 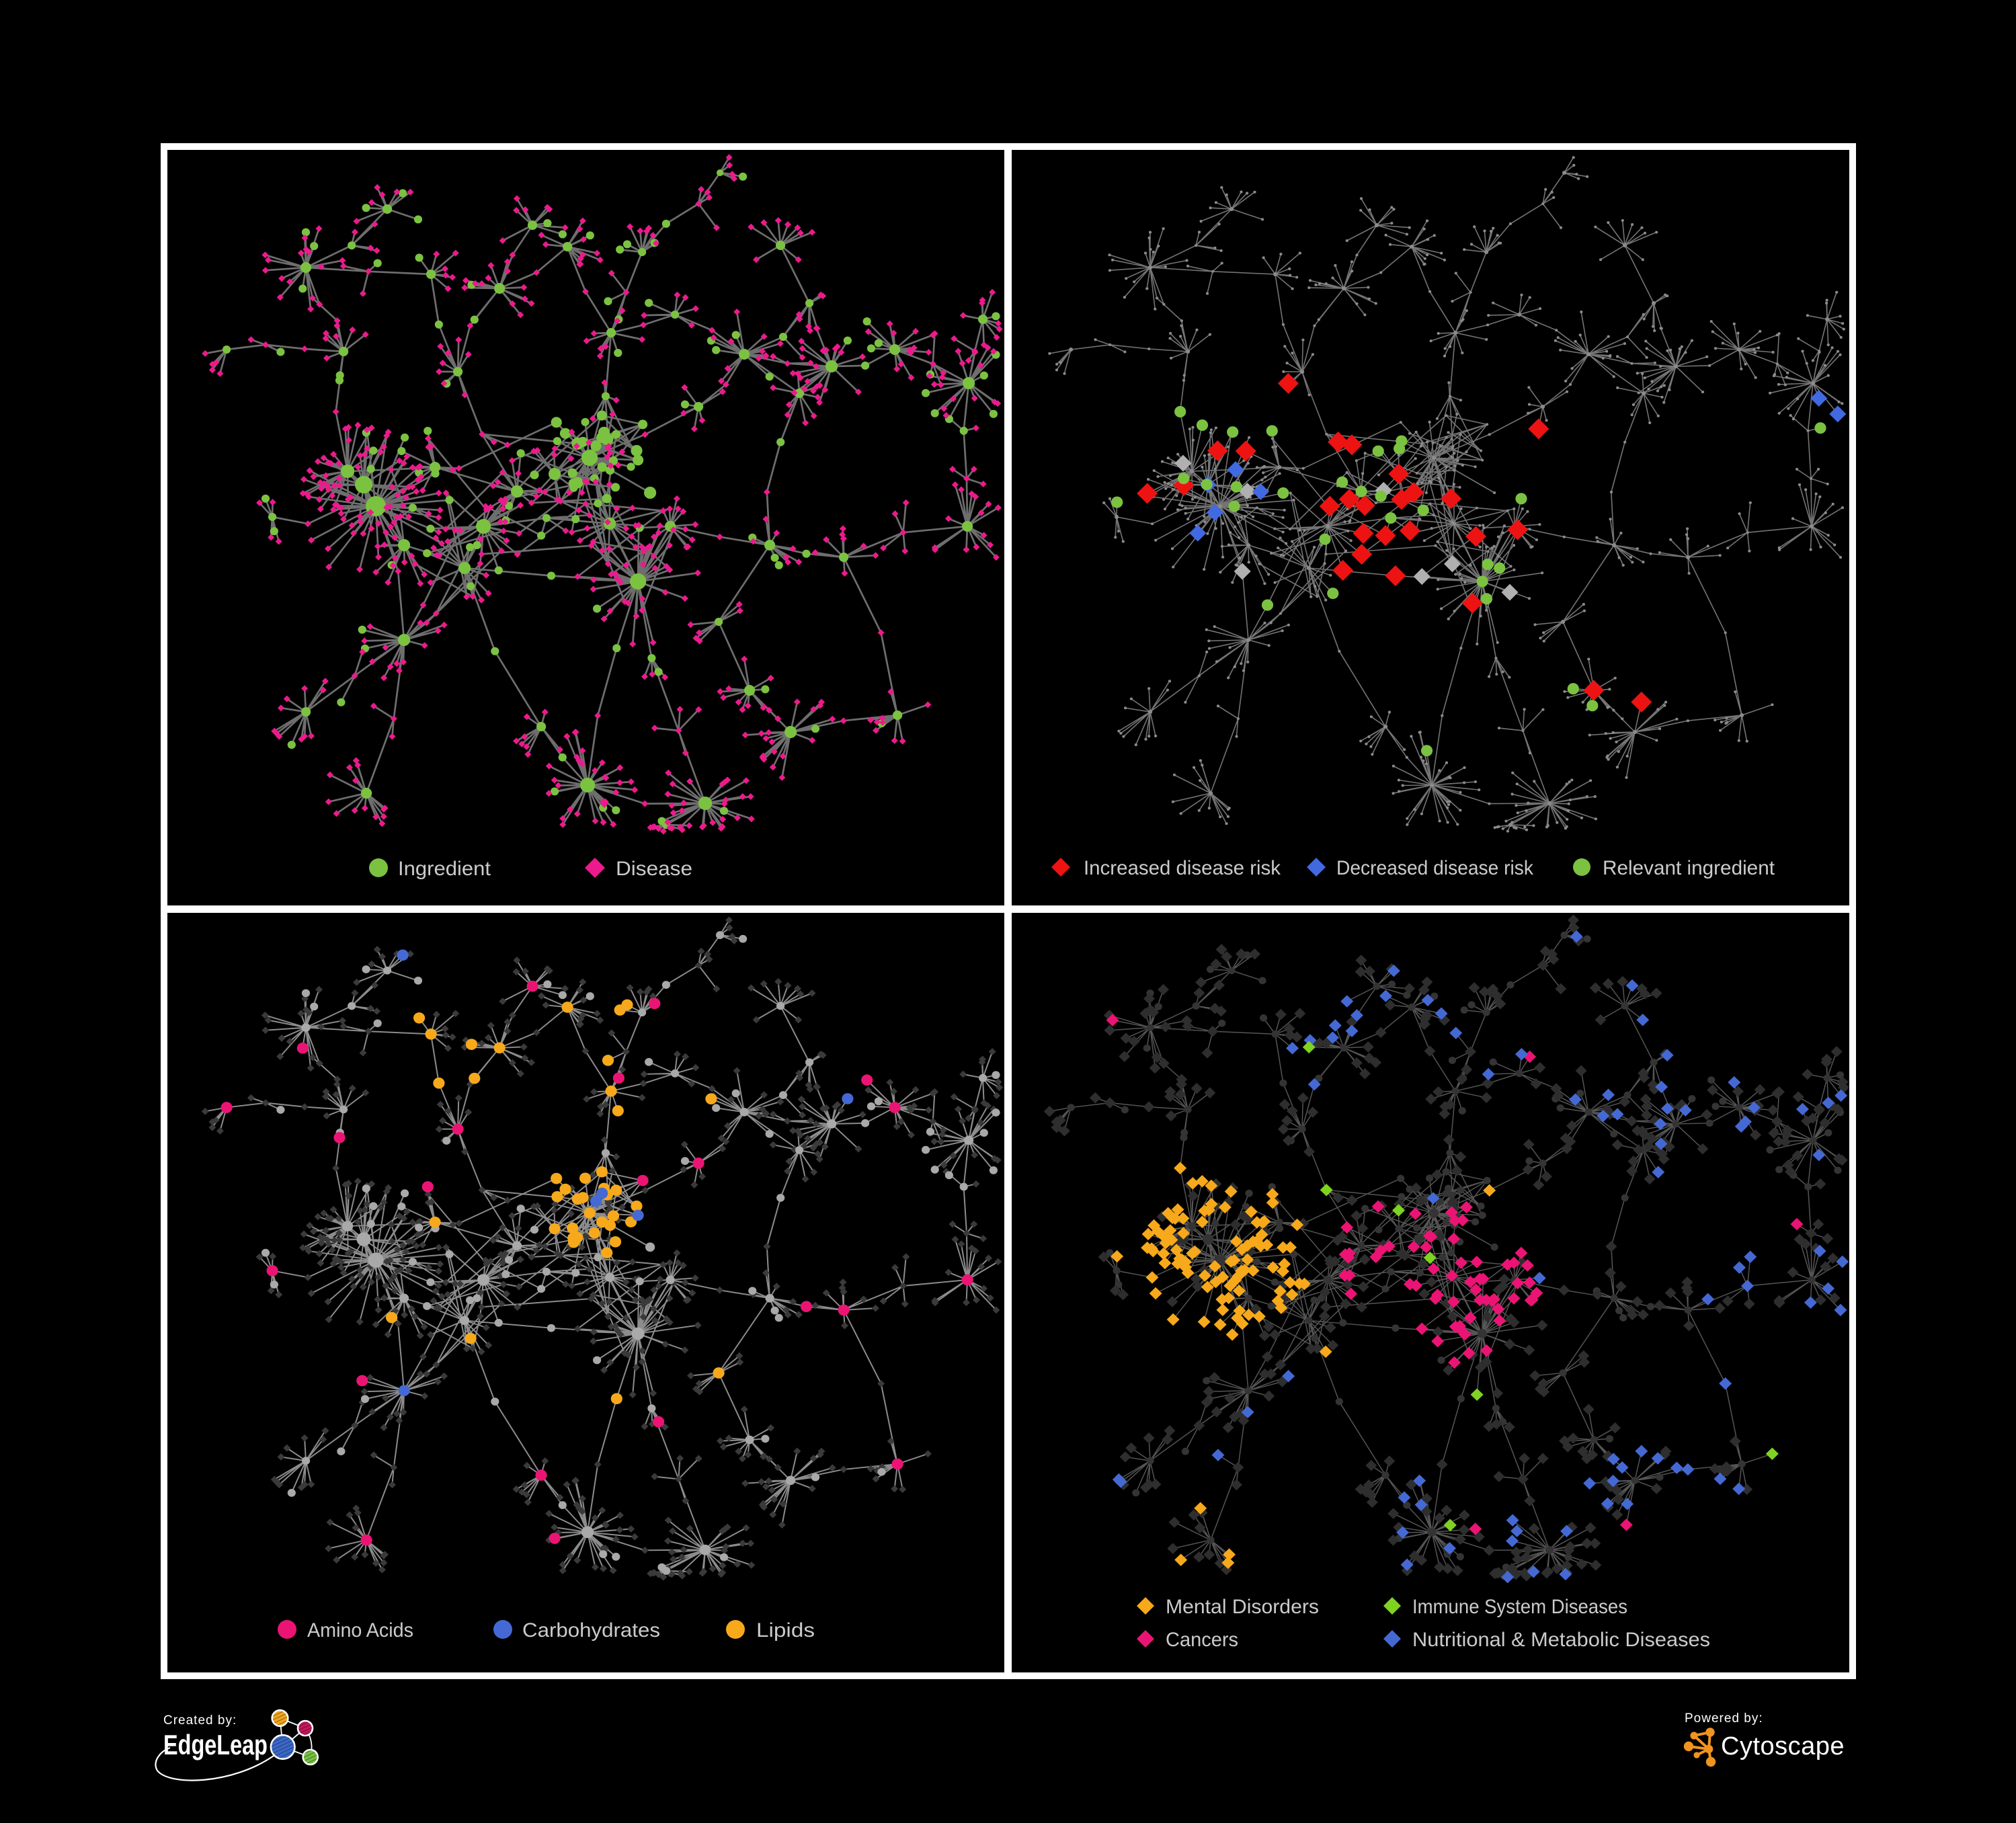 What do you see at coordinates (591, 1630) in the screenshot?
I see `svg-text: Carbohydrates` at bounding box center [591, 1630].